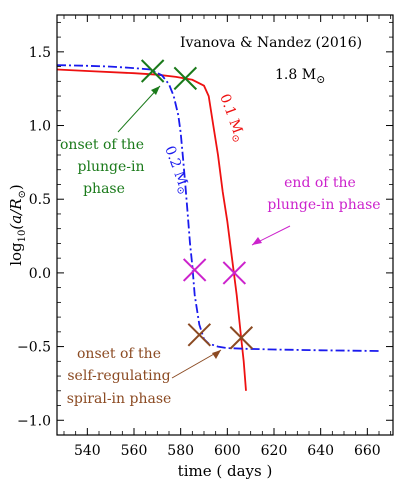 The width and height of the screenshot is (407, 488). I want to click on series-label-0-2: 0.2 M⊙, so click(176, 170).